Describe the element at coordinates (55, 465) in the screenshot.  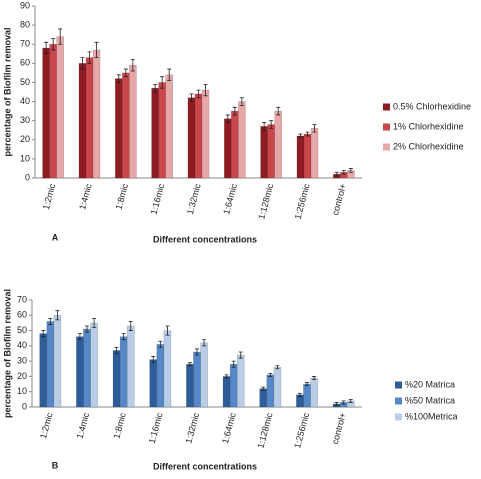
I see `panel-label: B` at that location.